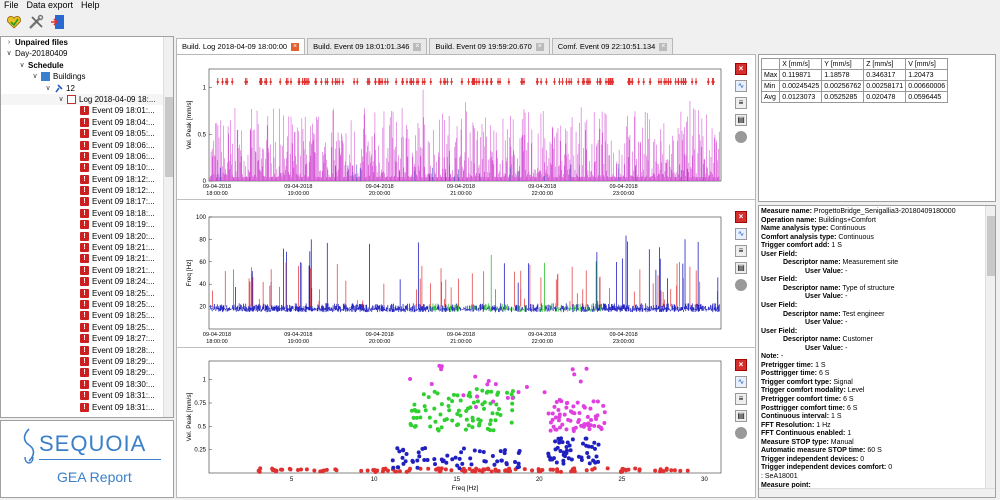 The height and width of the screenshot is (500, 1000). Describe the element at coordinates (9, 42) in the screenshot. I see `tree-toggle-icon: ›` at that location.